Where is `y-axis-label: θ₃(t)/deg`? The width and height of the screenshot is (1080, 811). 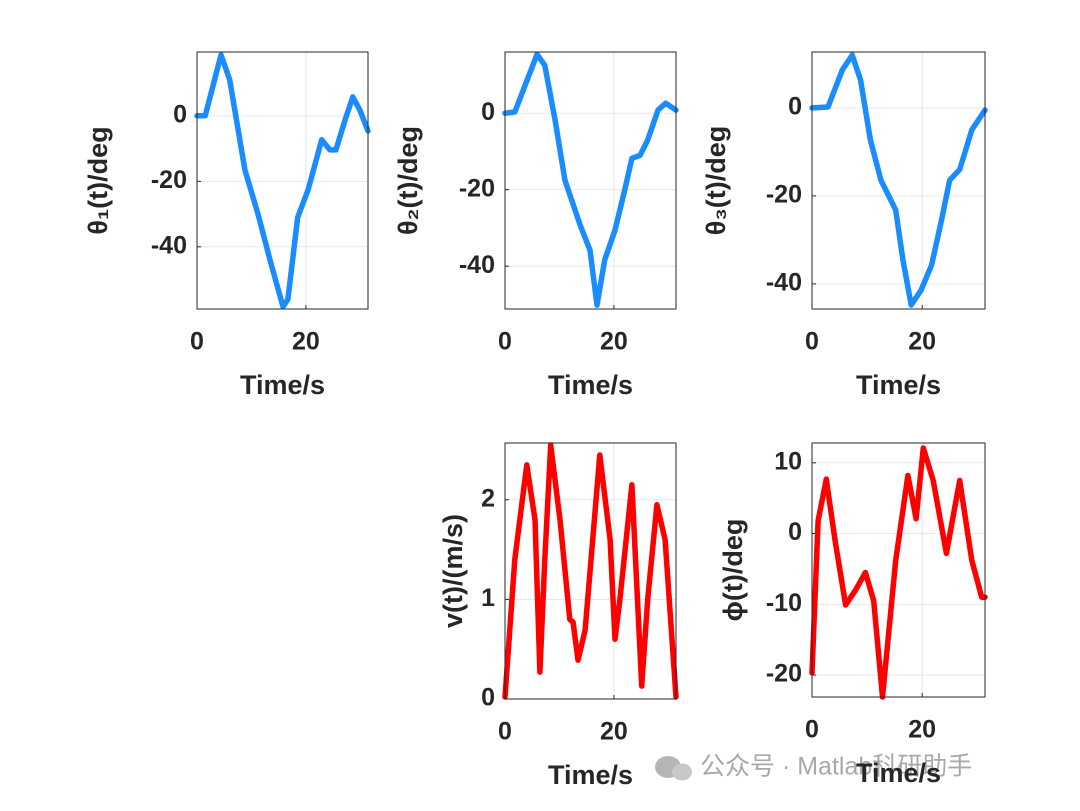 y-axis-label: θ₃(t)/deg is located at coordinates (716, 181).